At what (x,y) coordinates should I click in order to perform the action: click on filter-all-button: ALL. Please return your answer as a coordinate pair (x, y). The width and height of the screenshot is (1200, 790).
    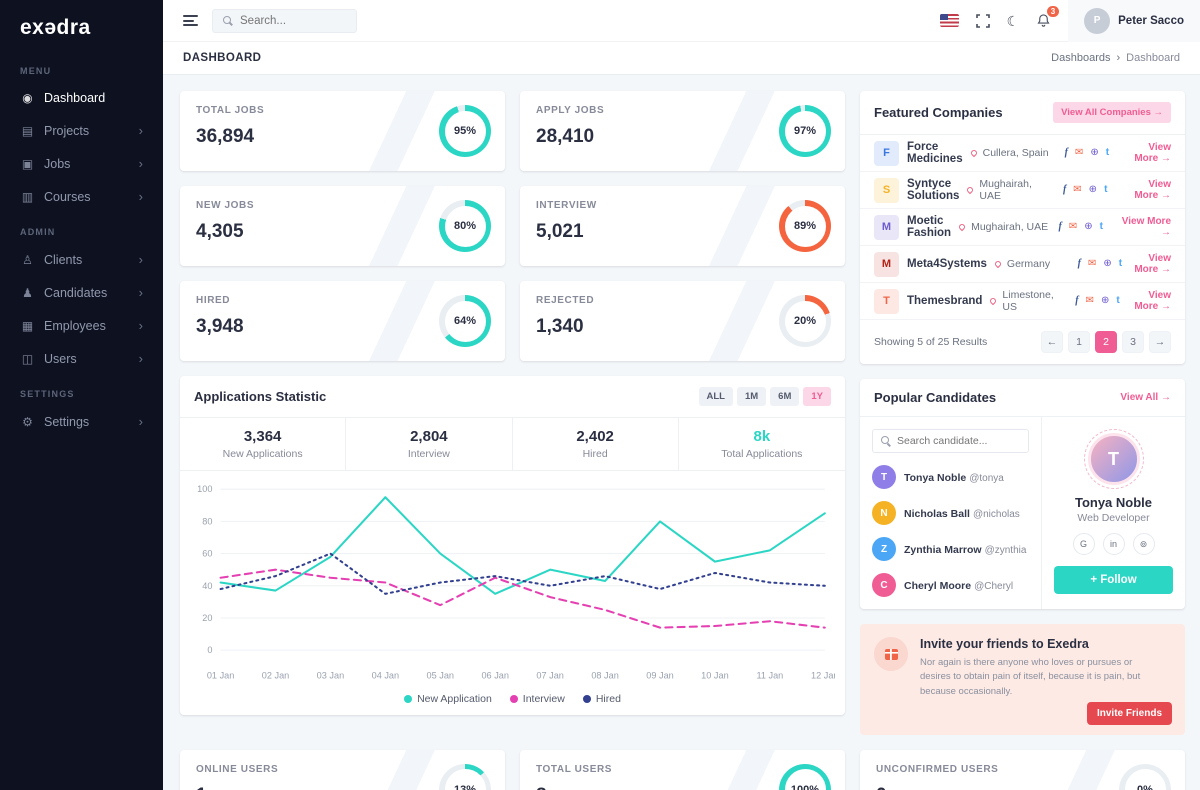
    Looking at the image, I should click on (715, 396).